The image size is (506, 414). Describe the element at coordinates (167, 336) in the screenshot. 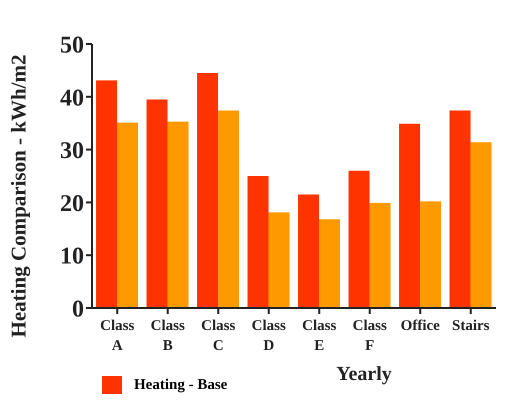

I see `x-tick-label: Class B` at that location.